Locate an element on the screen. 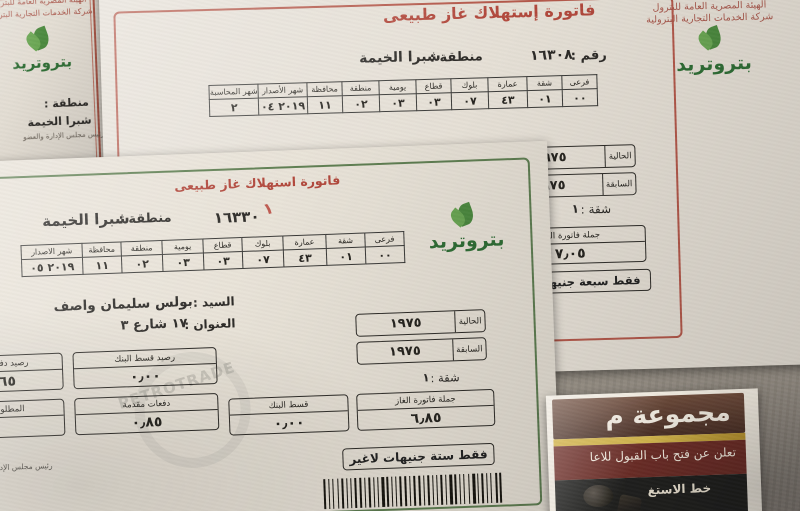 Image resolution: width=800 pixels, height=511 pixels. advance-payments-box: دفعات مقدمة ٠٫٨٥ is located at coordinates (147, 414).